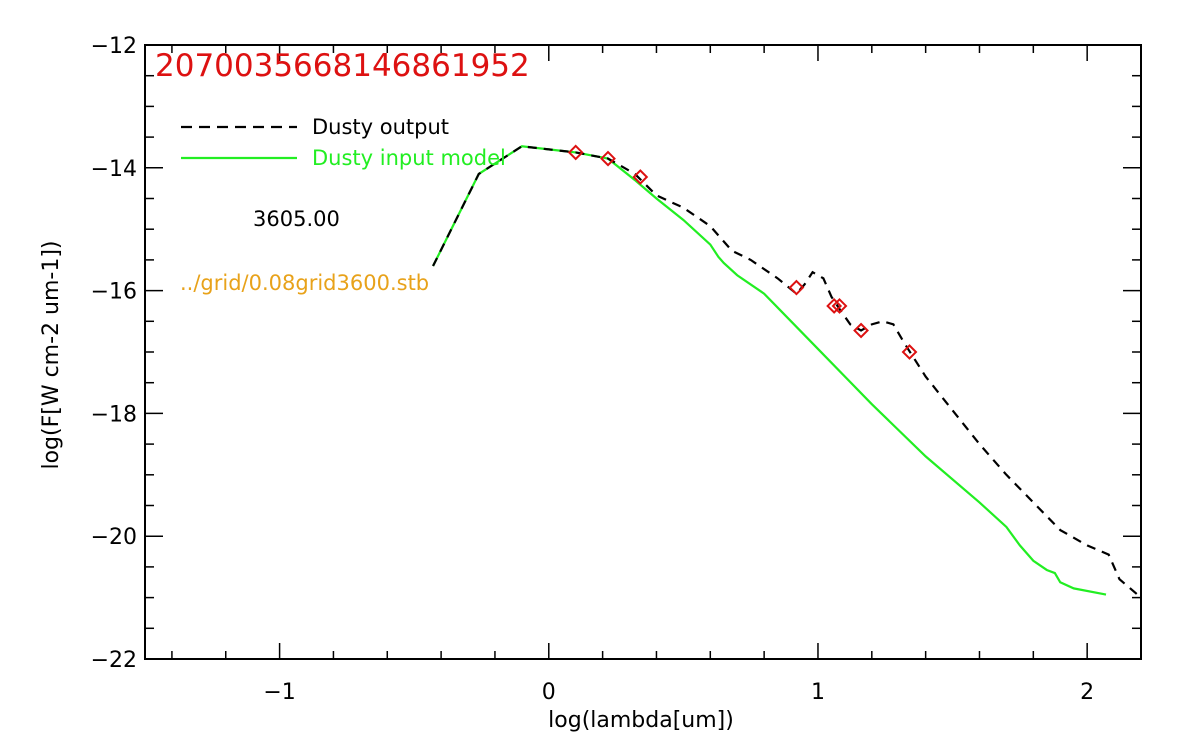  What do you see at coordinates (114, 169) in the screenshot?
I see `y-tick-label: −14` at bounding box center [114, 169].